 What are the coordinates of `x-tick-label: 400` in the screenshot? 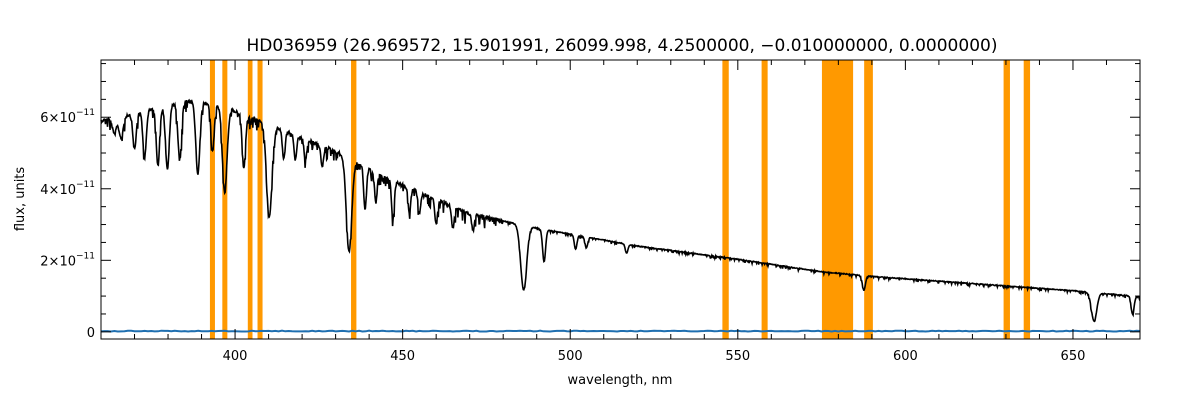 It's located at (235, 356).